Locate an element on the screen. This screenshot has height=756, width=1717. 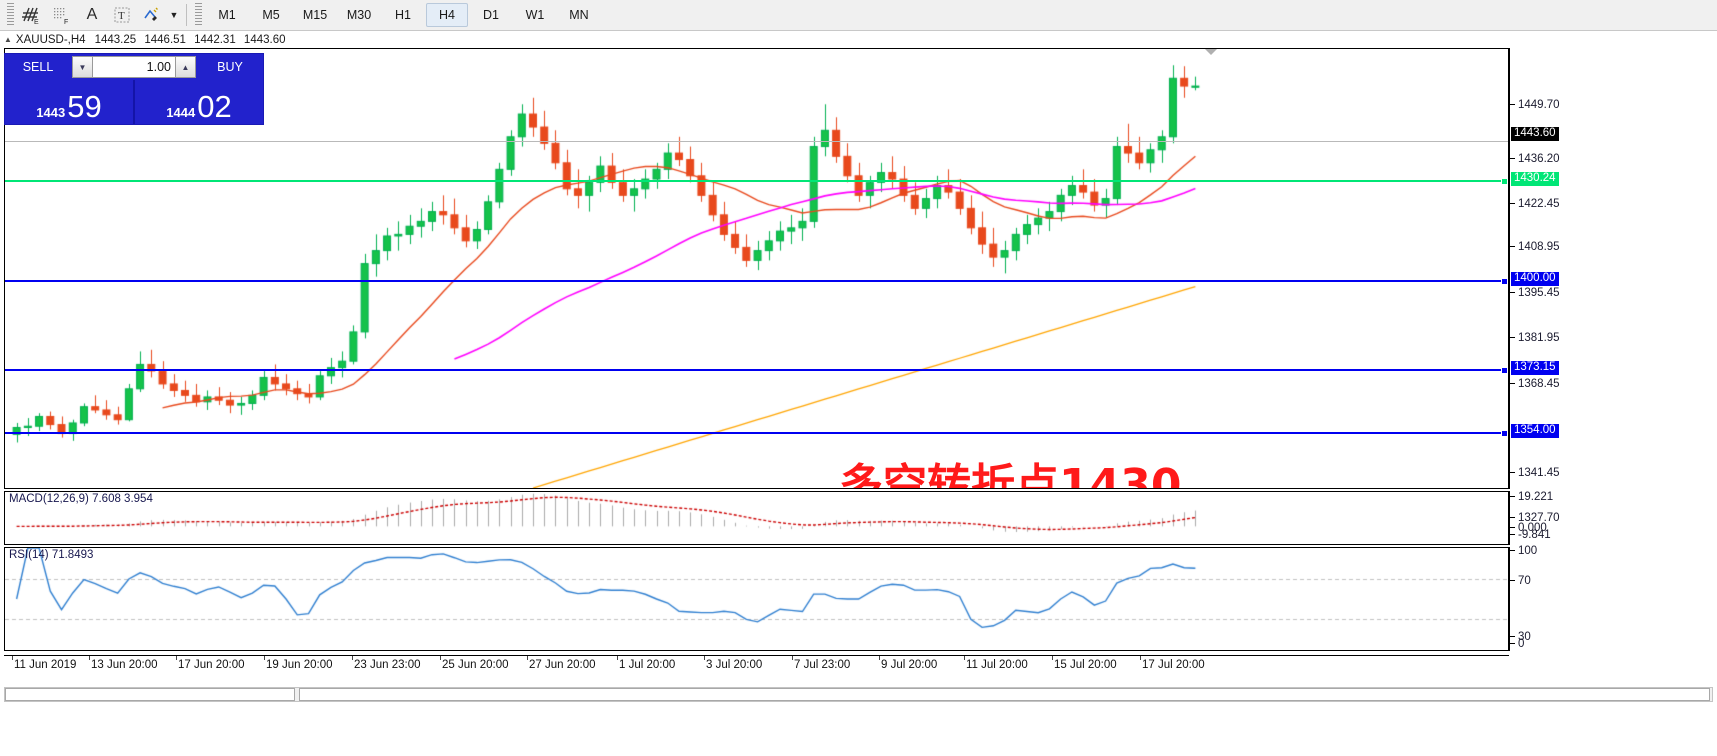
text-tool-icon: A is located at coordinates (92, 14).